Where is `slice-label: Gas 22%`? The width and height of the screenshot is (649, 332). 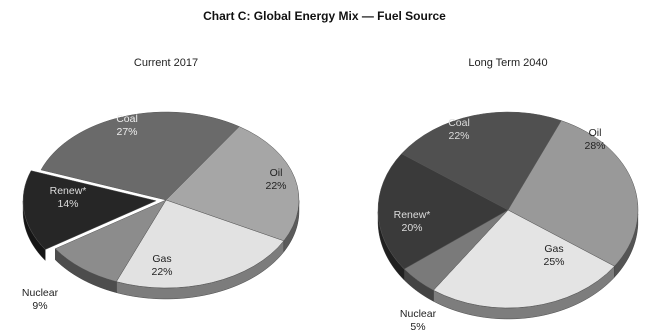
slice-label: Gas 22% is located at coordinates (161, 265).